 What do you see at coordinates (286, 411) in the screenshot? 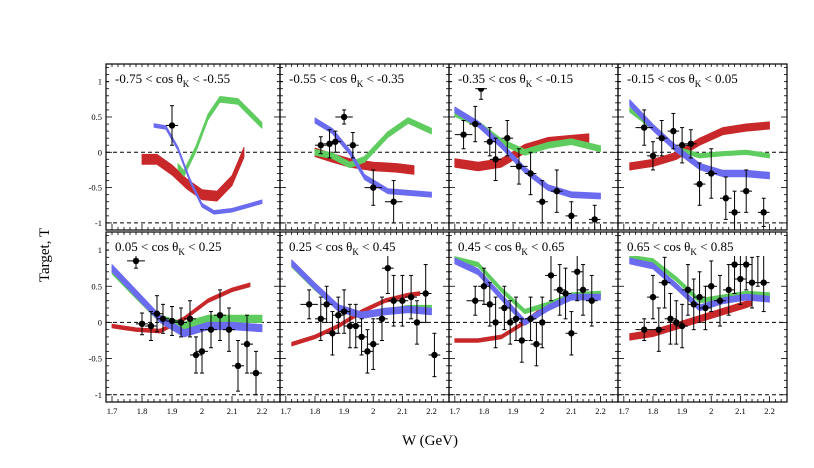
I see `x-tick-label: 1.7` at bounding box center [286, 411].